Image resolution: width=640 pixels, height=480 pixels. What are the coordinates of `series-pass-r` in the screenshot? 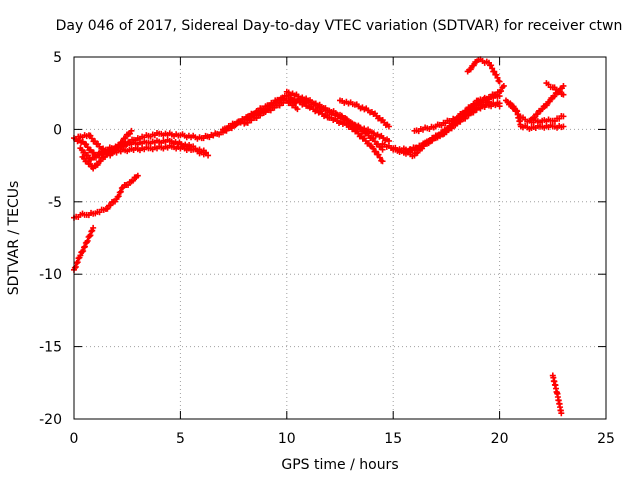 It's located at (547, 102).